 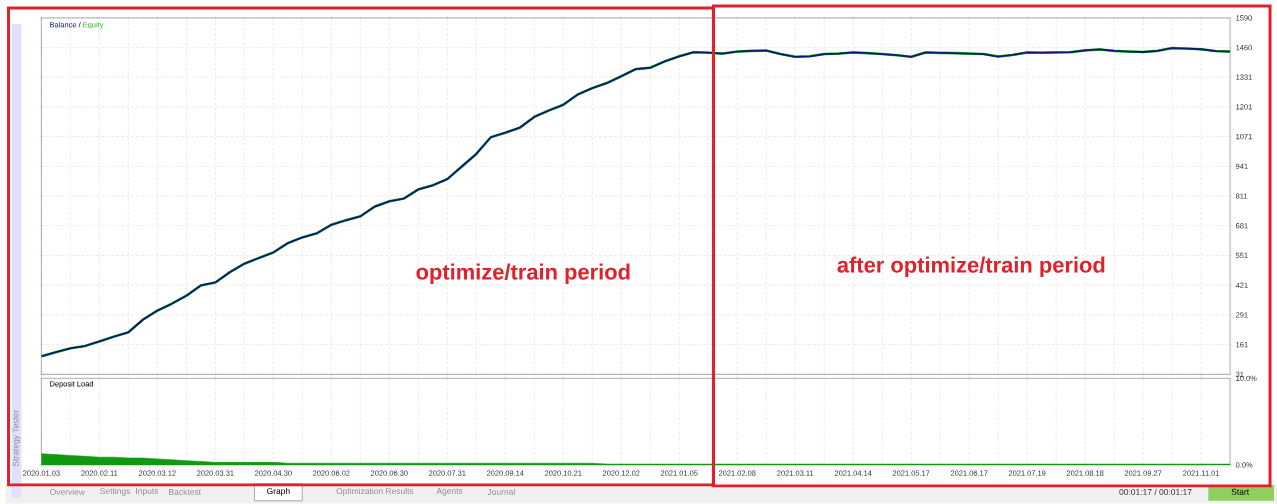 I want to click on text: Overview, so click(x=67, y=492).